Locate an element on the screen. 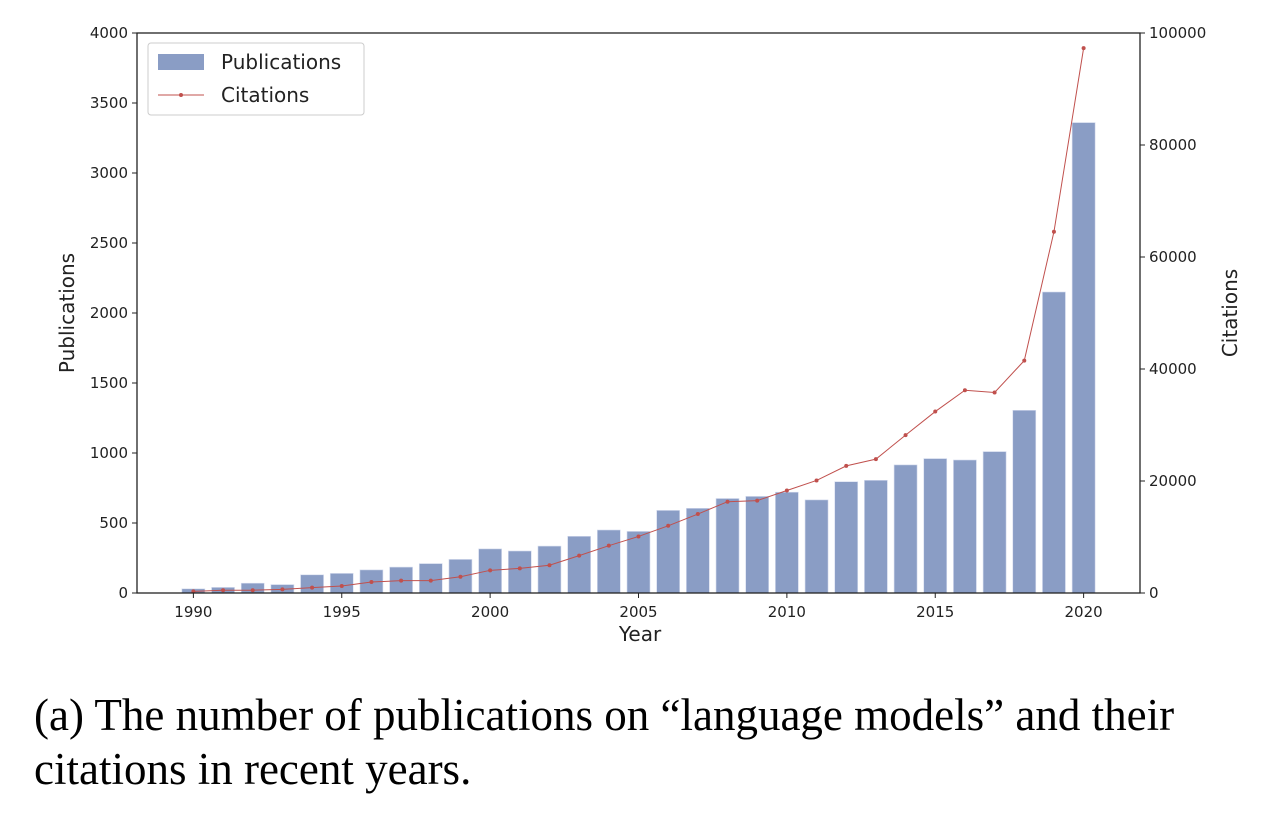  citations-point-1996 is located at coordinates (371, 582).